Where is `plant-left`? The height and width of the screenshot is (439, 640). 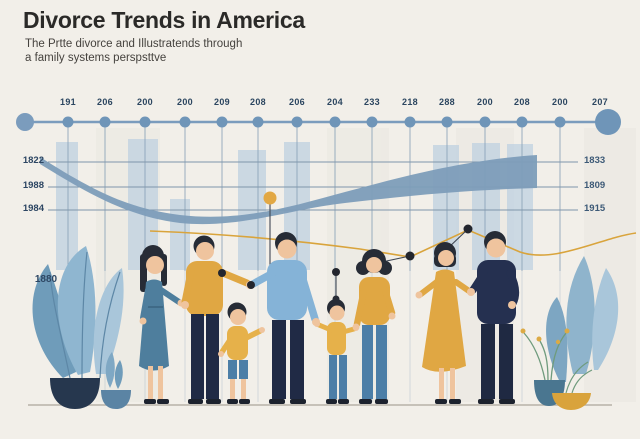 plant-left is located at coordinates (81, 327).